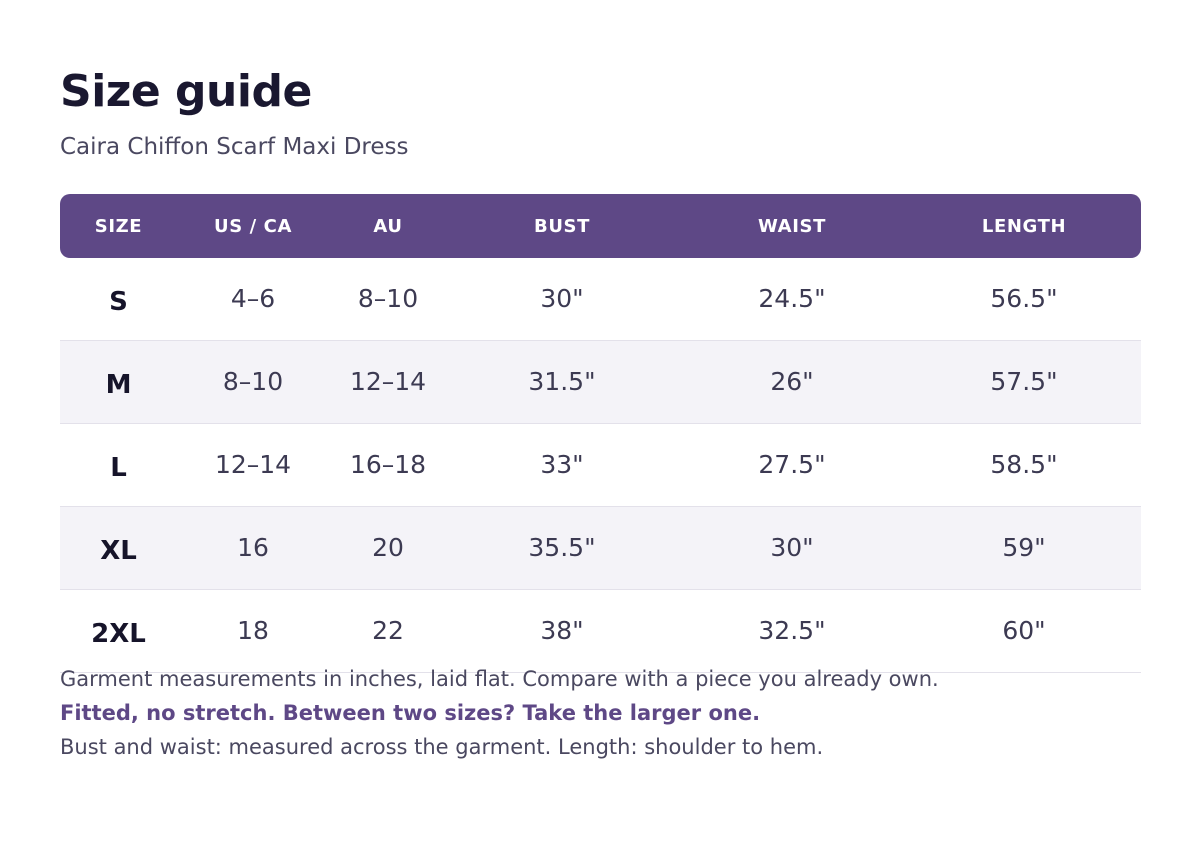  Describe the element at coordinates (186, 91) in the screenshot. I see `page-title: Size guide` at that location.